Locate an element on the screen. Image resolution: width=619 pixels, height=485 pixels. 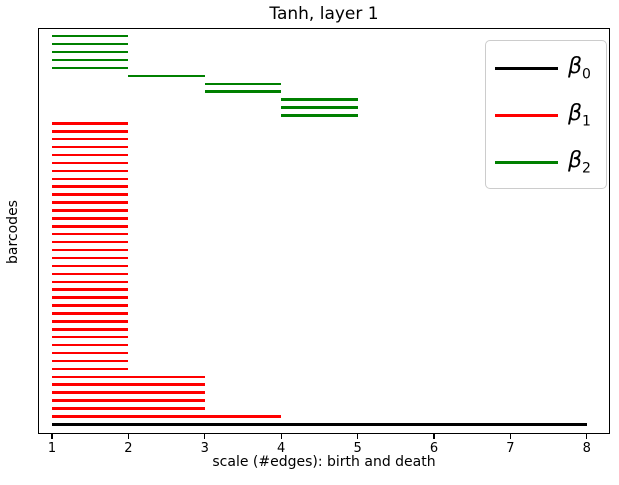
x-tick-label: 2 is located at coordinates (128, 448).